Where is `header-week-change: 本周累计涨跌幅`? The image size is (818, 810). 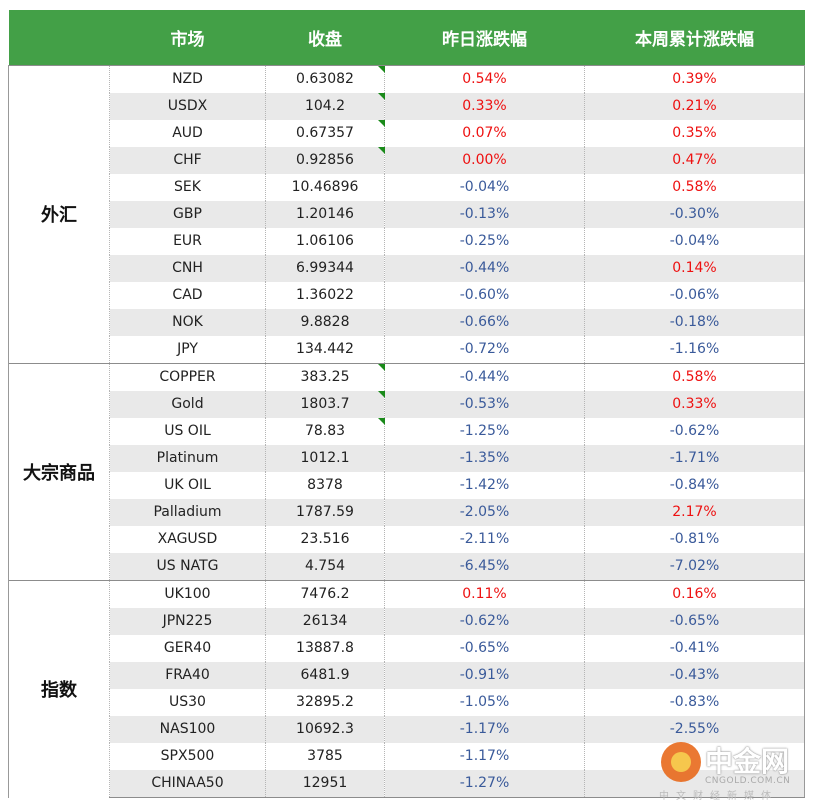
header-week-change: 本周累计涨跌幅 is located at coordinates (694, 38).